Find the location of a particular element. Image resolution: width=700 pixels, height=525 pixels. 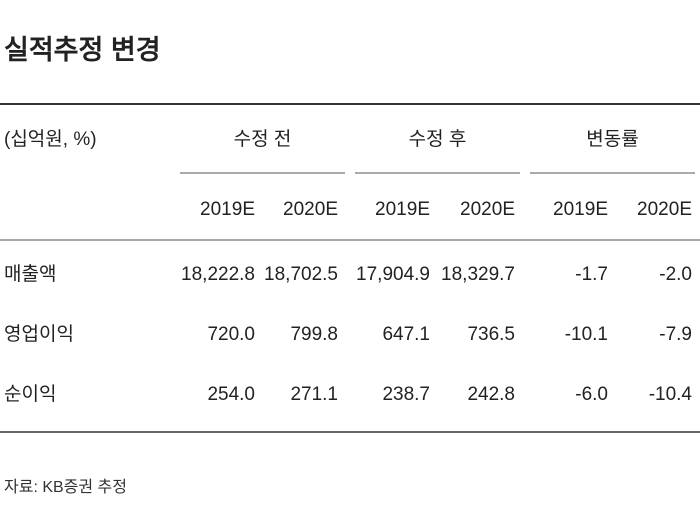

title: 실적추정 변경 is located at coordinates (82, 50).